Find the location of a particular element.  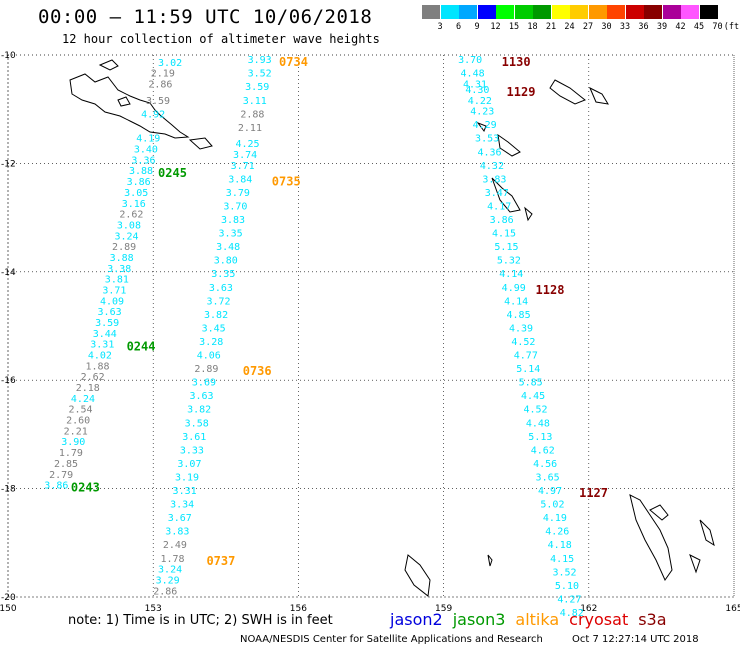

swh-value: 3.63 is located at coordinates (202, 396).